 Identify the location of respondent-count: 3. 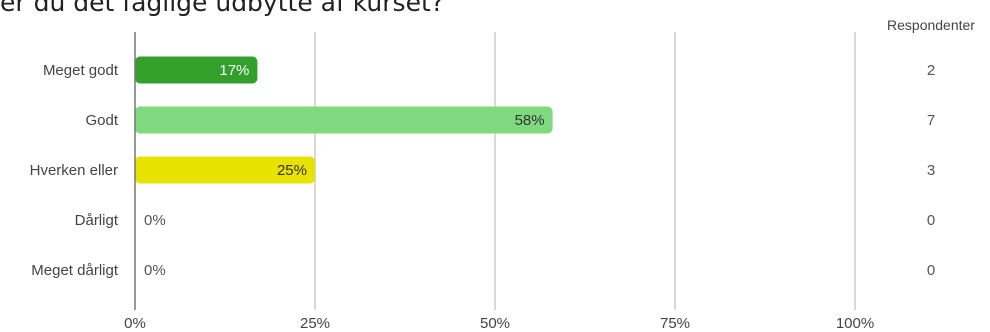
(931, 170).